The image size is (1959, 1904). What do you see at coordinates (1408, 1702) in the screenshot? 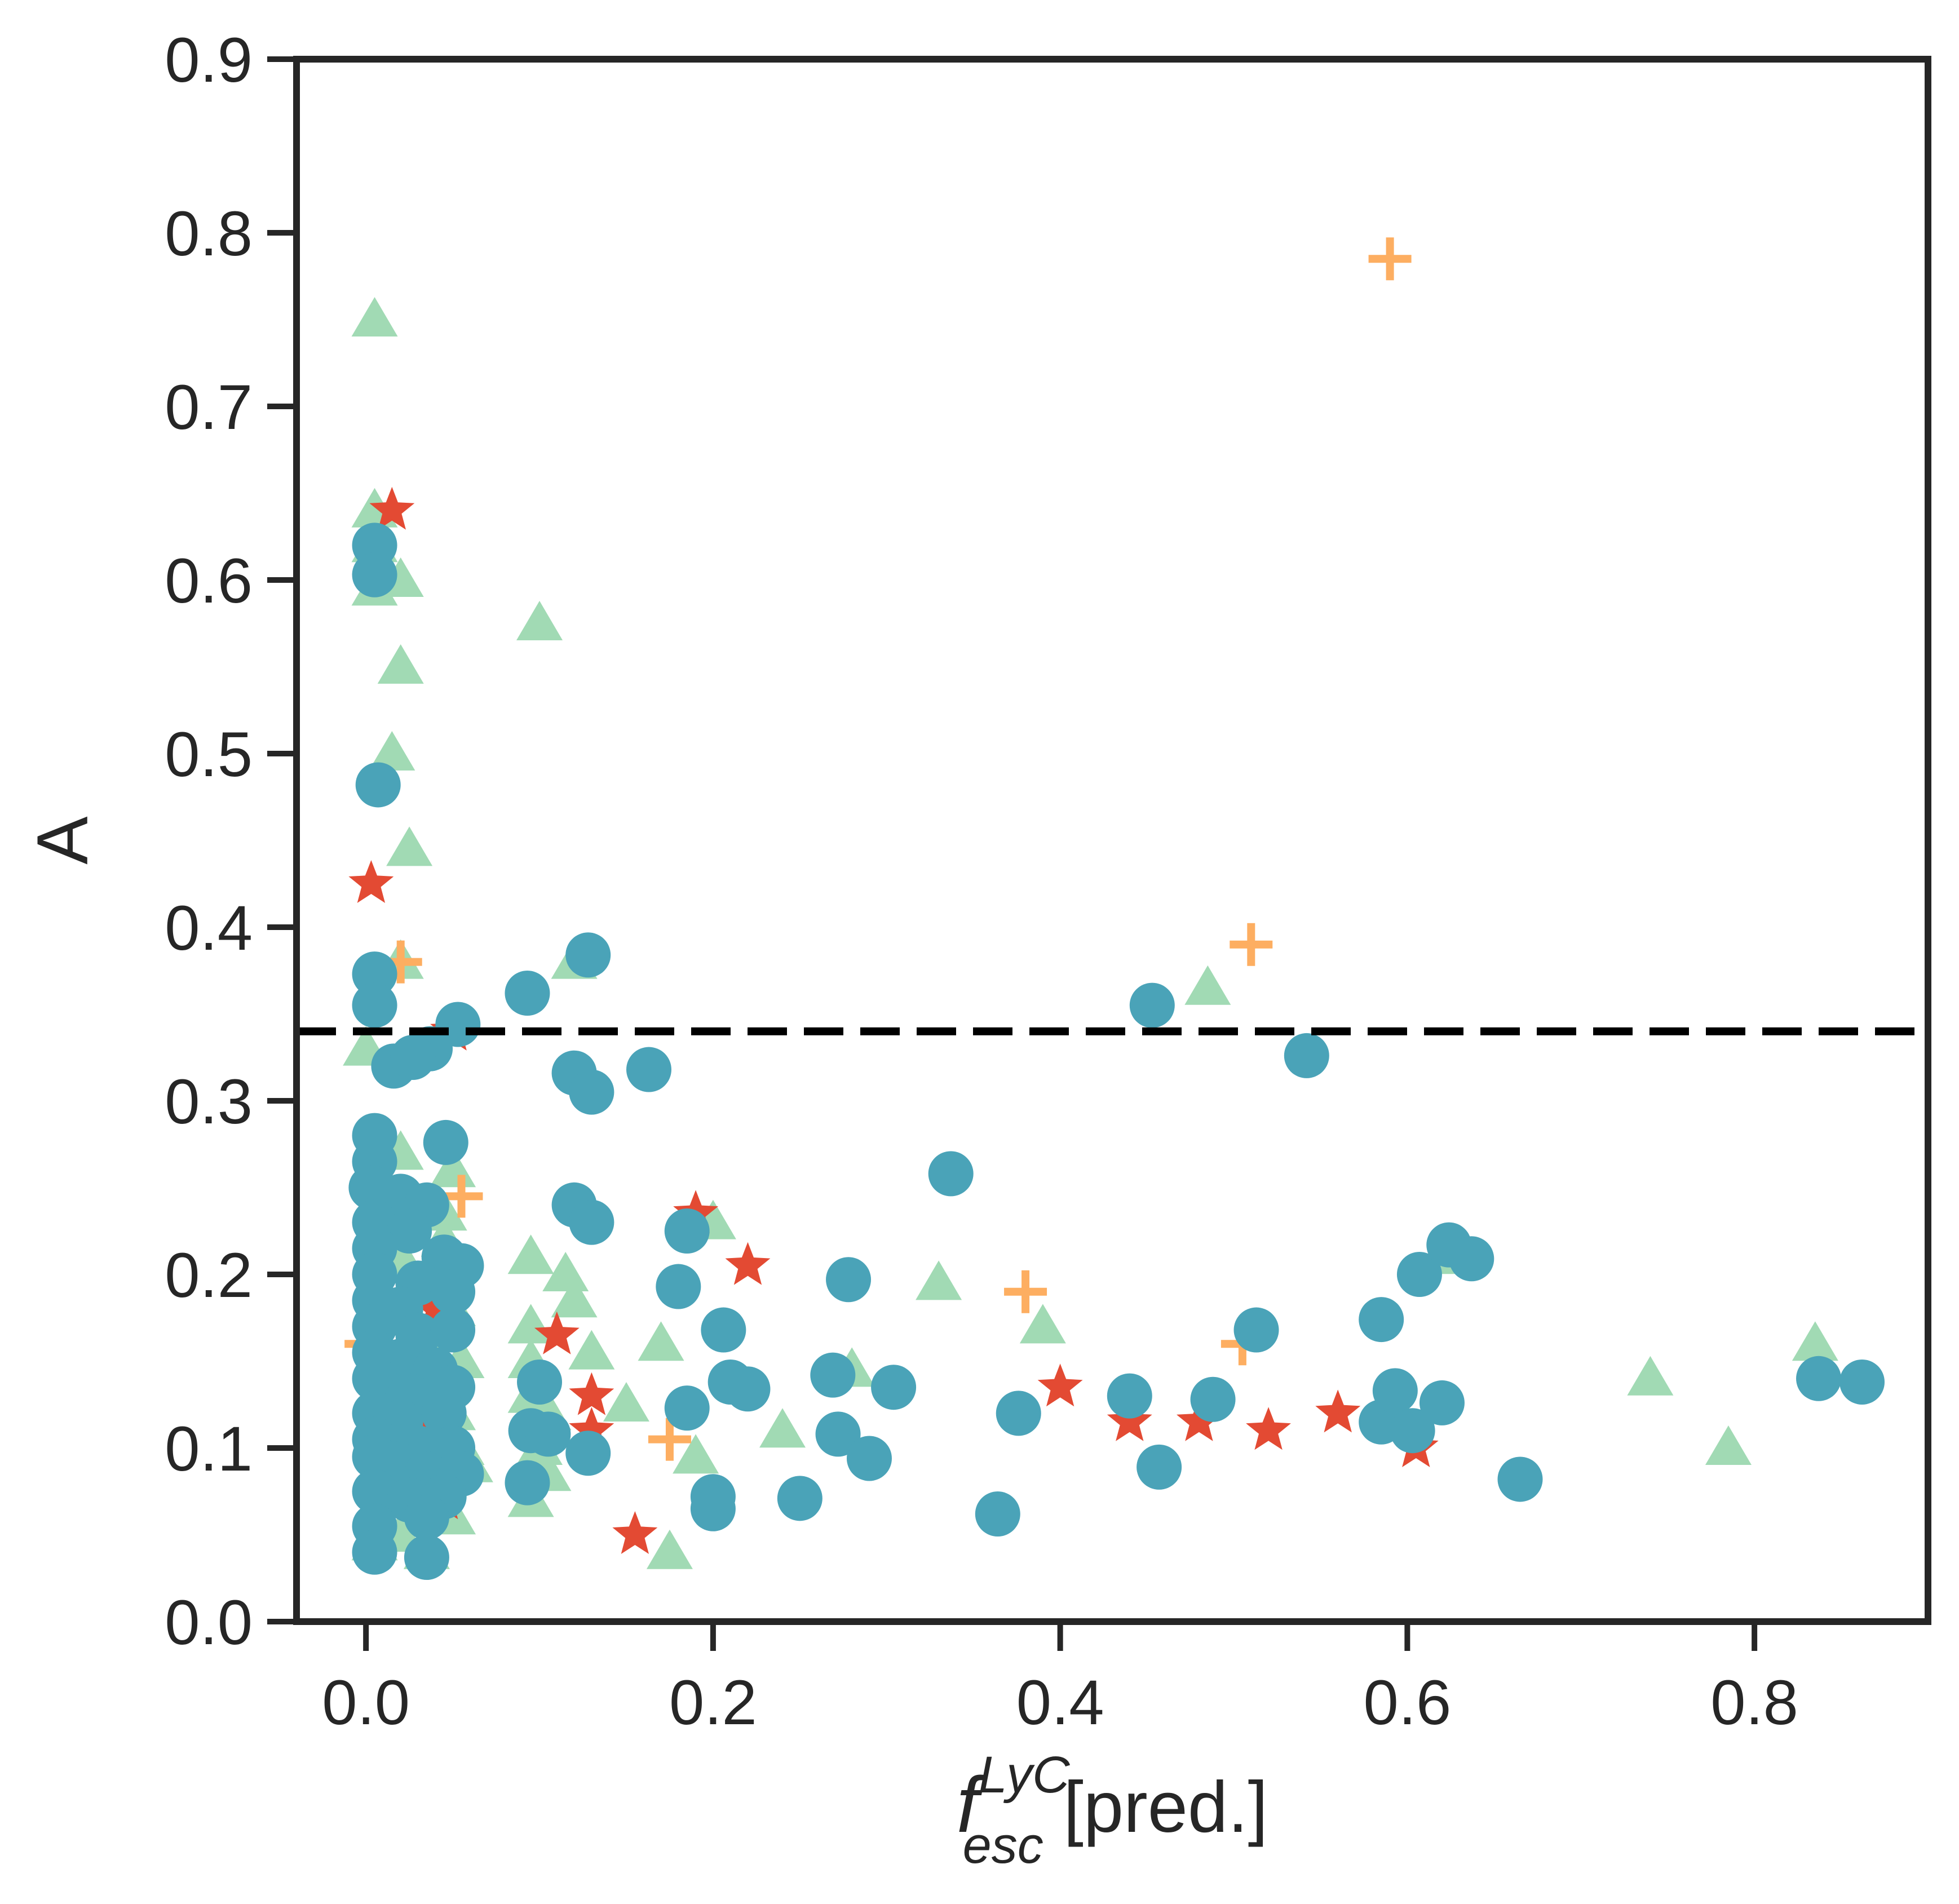
I see `x-tick-label: 0.6` at bounding box center [1408, 1702].